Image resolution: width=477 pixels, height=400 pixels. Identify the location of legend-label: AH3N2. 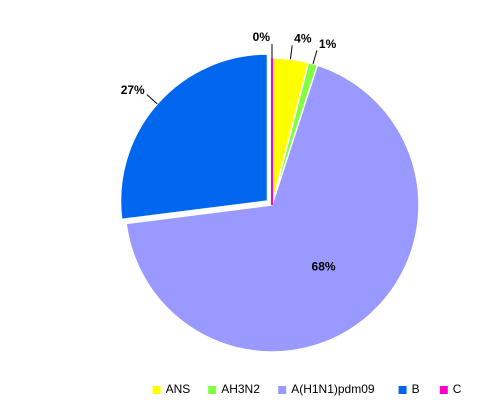
(240, 389).